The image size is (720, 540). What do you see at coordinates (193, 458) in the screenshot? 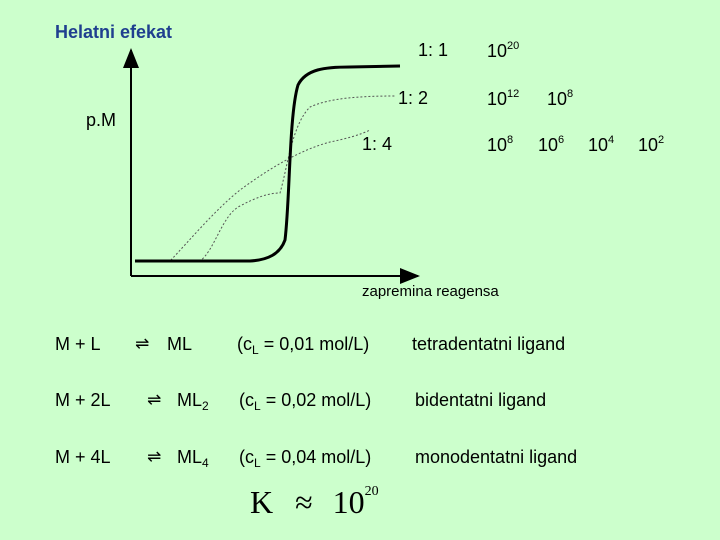
I see `equation-product: ML4` at bounding box center [193, 458].